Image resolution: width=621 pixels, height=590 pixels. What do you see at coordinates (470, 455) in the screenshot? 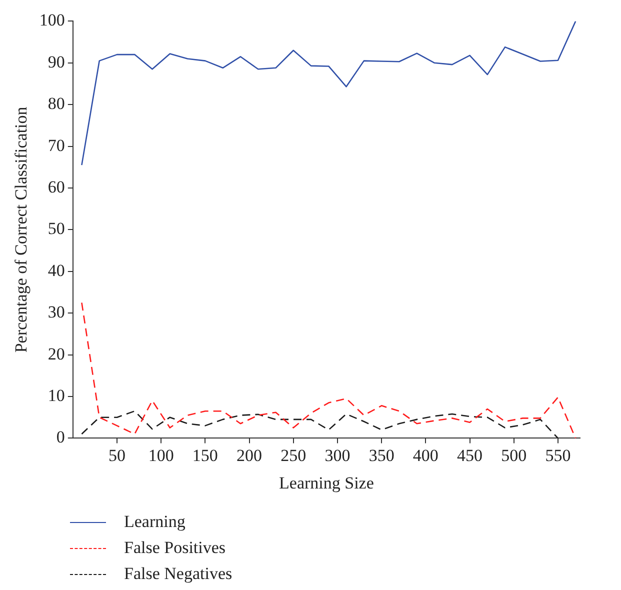
I see `x-tick-label: 450` at bounding box center [470, 455].